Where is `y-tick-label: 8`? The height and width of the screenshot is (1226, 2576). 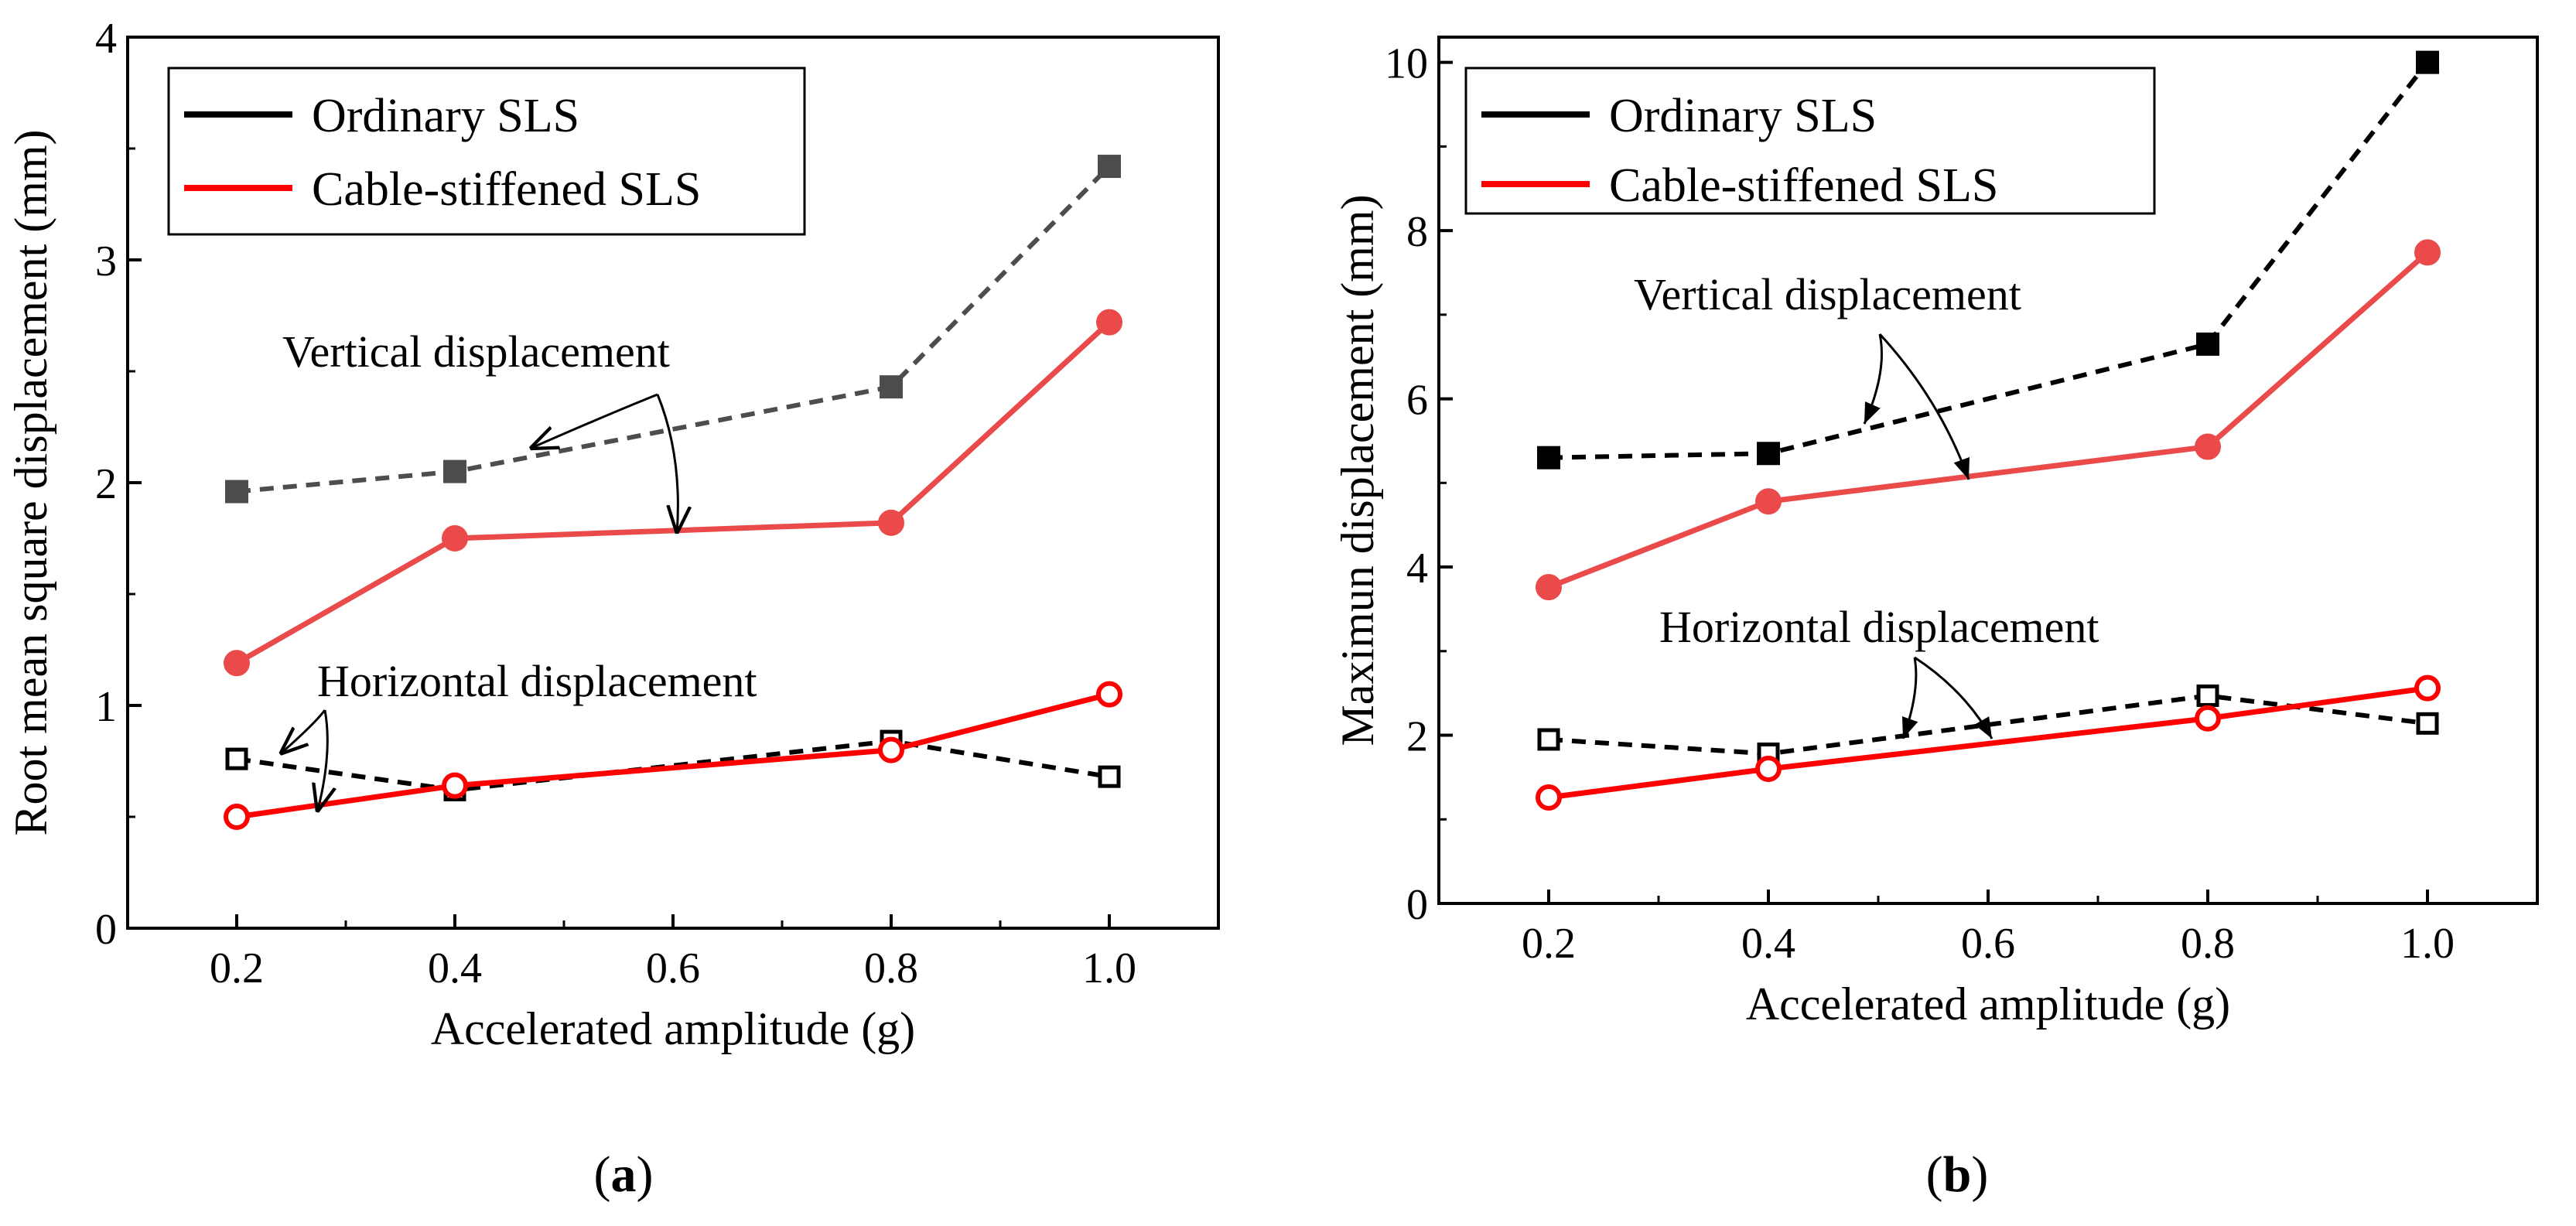
y-tick-label: 8 is located at coordinates (1417, 232).